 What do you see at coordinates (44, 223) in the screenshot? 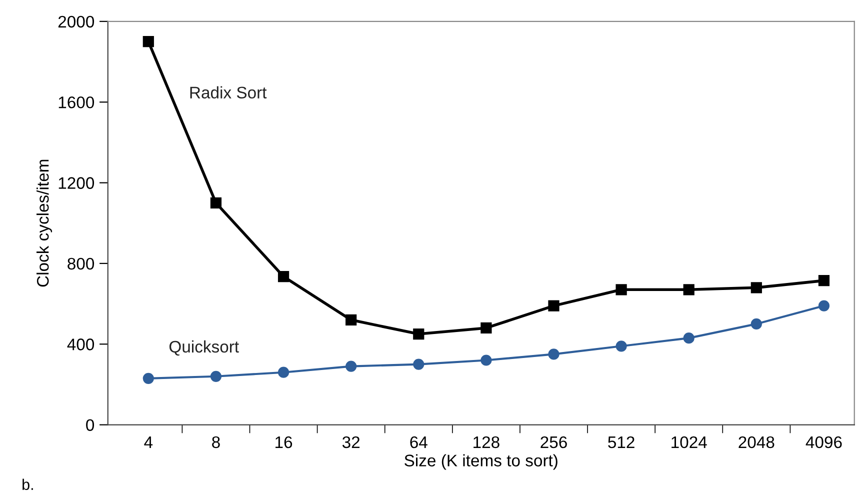
I see `y-axis-title: Clock cycles/item` at bounding box center [44, 223].